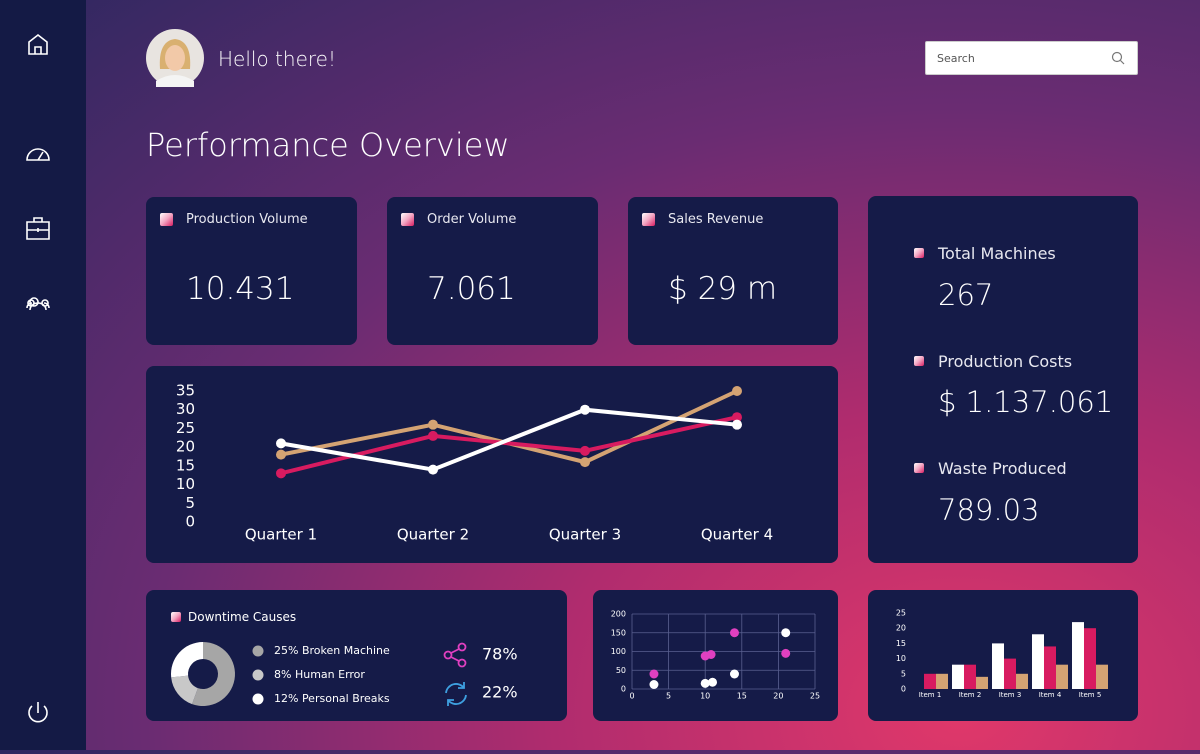 This screenshot has height=754, width=1200. I want to click on metric-value: 78%, so click(500, 654).